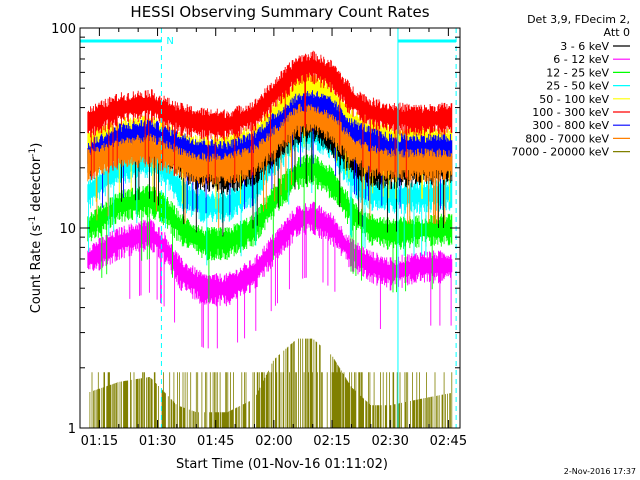 Image resolution: width=640 pixels, height=480 pixels. Describe the element at coordinates (570, 112) in the screenshot. I see `legend-label-5: 100 - 300 keV` at that location.